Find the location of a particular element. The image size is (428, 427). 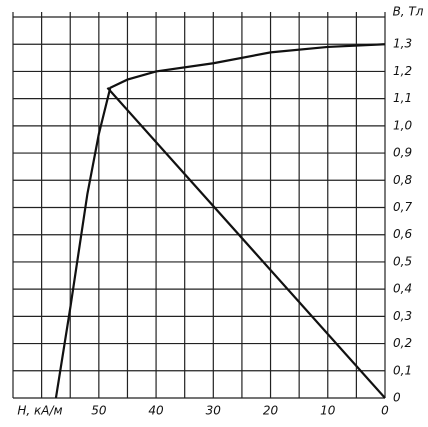

y-tick-label: 0 is located at coordinates (397, 398).